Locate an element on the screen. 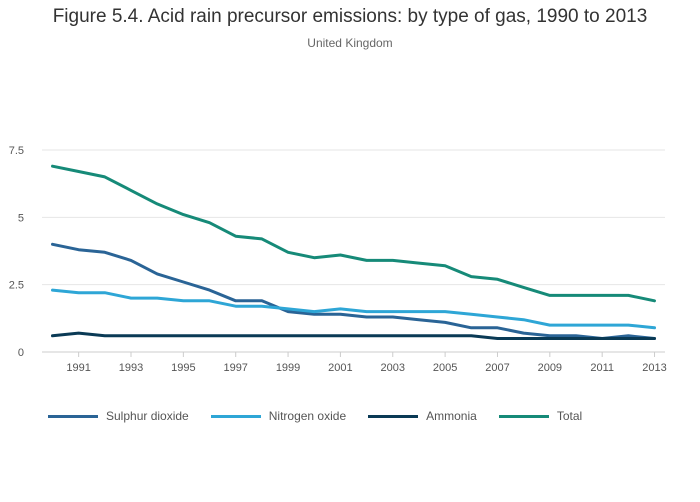  legend-item-total: Total is located at coordinates (540, 416).